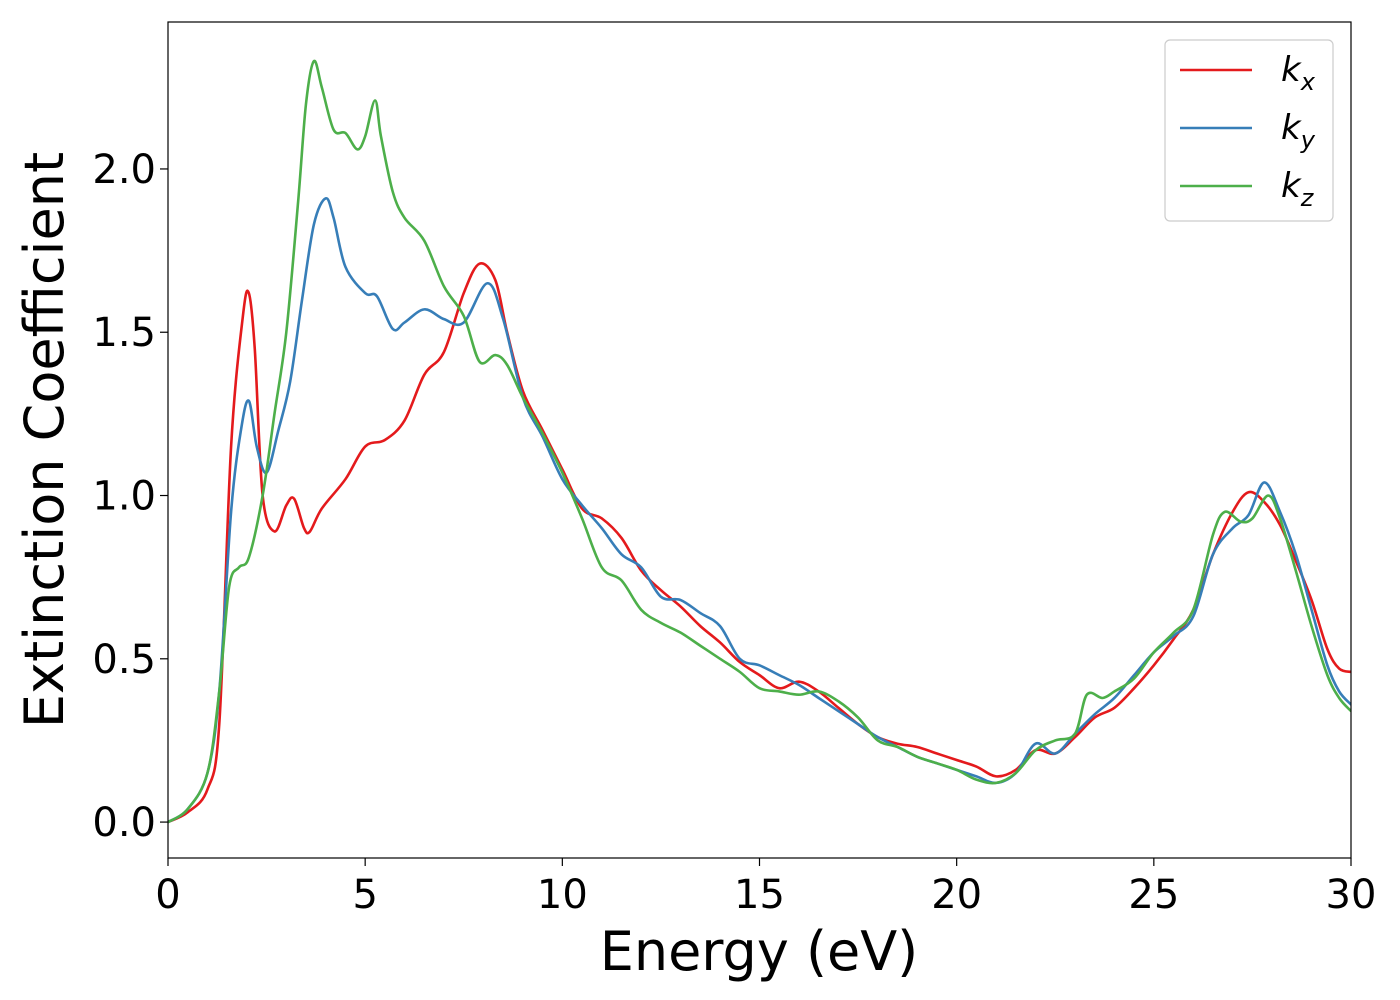 The height and width of the screenshot is (1000, 1400). What do you see at coordinates (124, 660) in the screenshot?
I see `y-tick-label: 0.5` at bounding box center [124, 660].